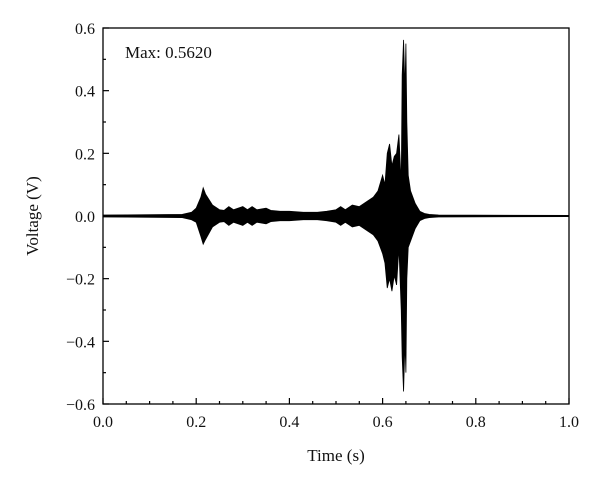 The height and width of the screenshot is (486, 600). What do you see at coordinates (80, 342) in the screenshot?
I see `y-tick-label: −0.4` at bounding box center [80, 342].